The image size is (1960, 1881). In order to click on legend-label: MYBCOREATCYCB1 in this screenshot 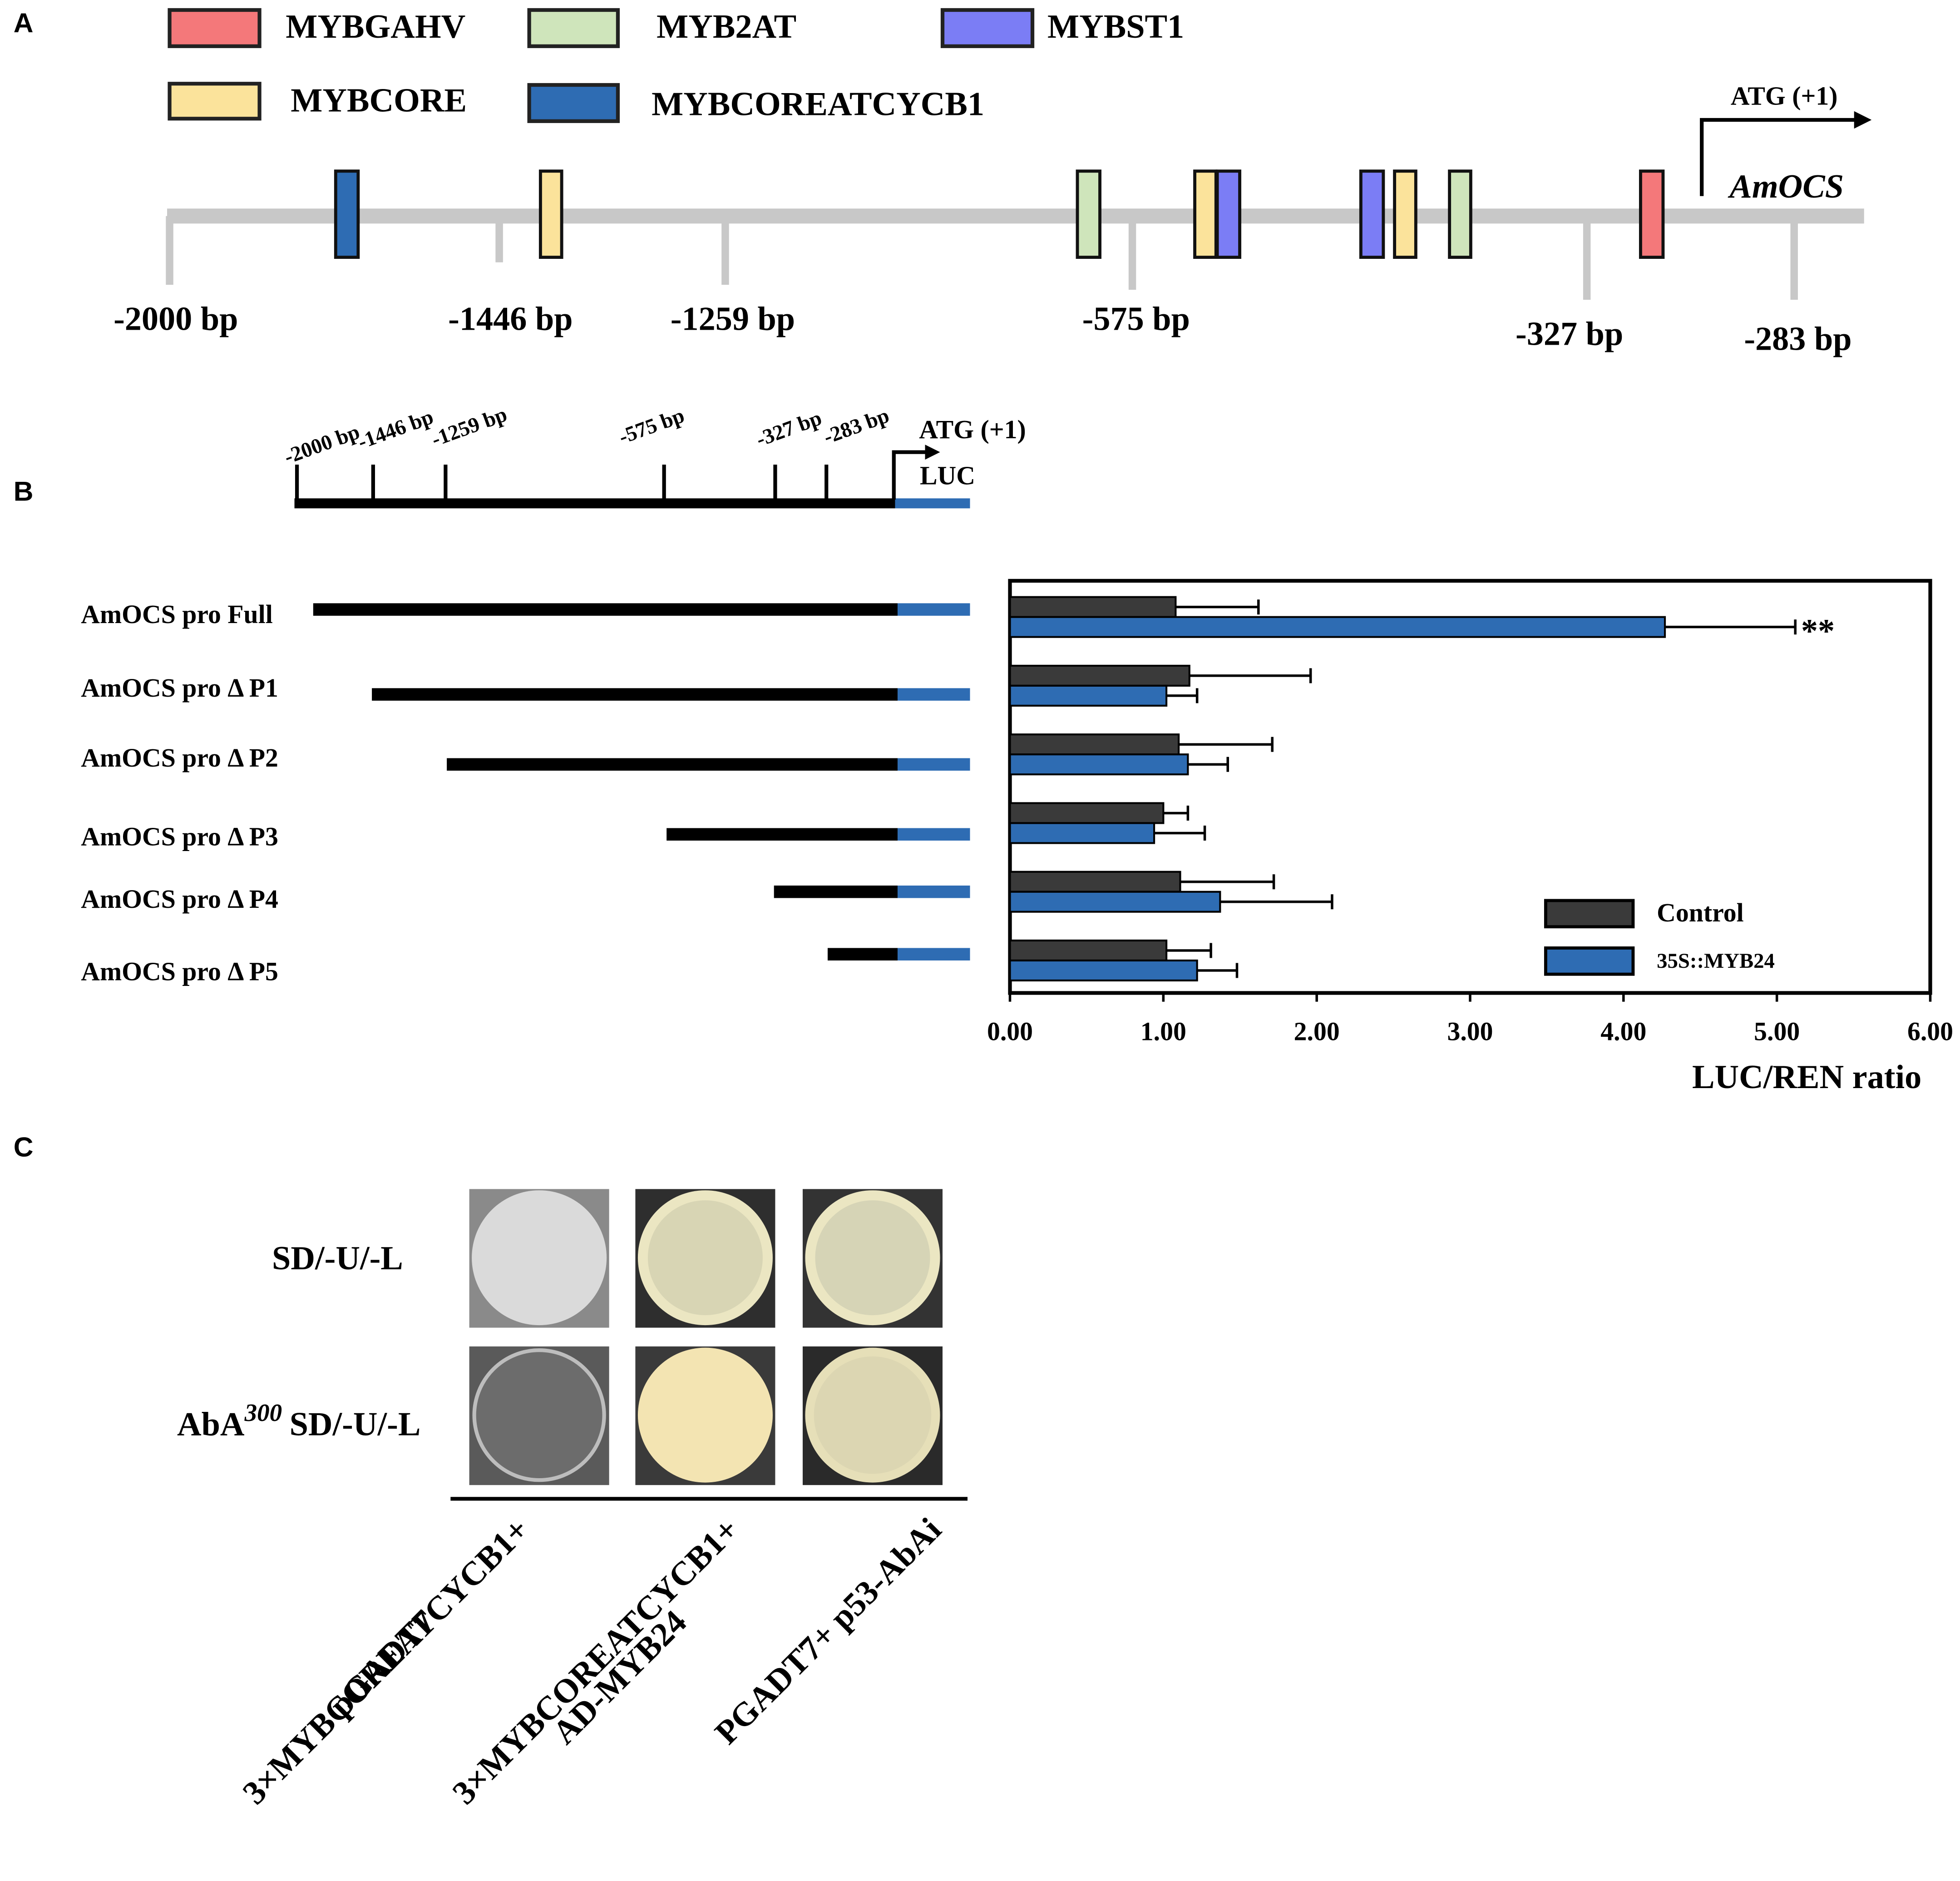, I will do `click(818, 104)`.